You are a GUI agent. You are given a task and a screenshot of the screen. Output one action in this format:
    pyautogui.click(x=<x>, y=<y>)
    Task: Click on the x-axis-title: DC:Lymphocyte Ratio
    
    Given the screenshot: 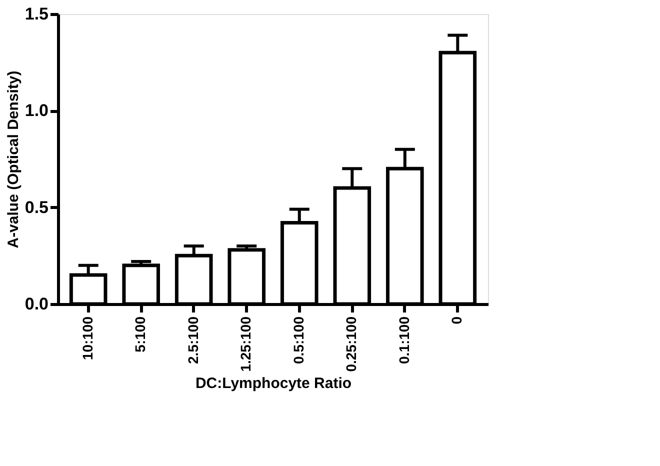 What is the action you would take?
    pyautogui.click(x=273, y=383)
    